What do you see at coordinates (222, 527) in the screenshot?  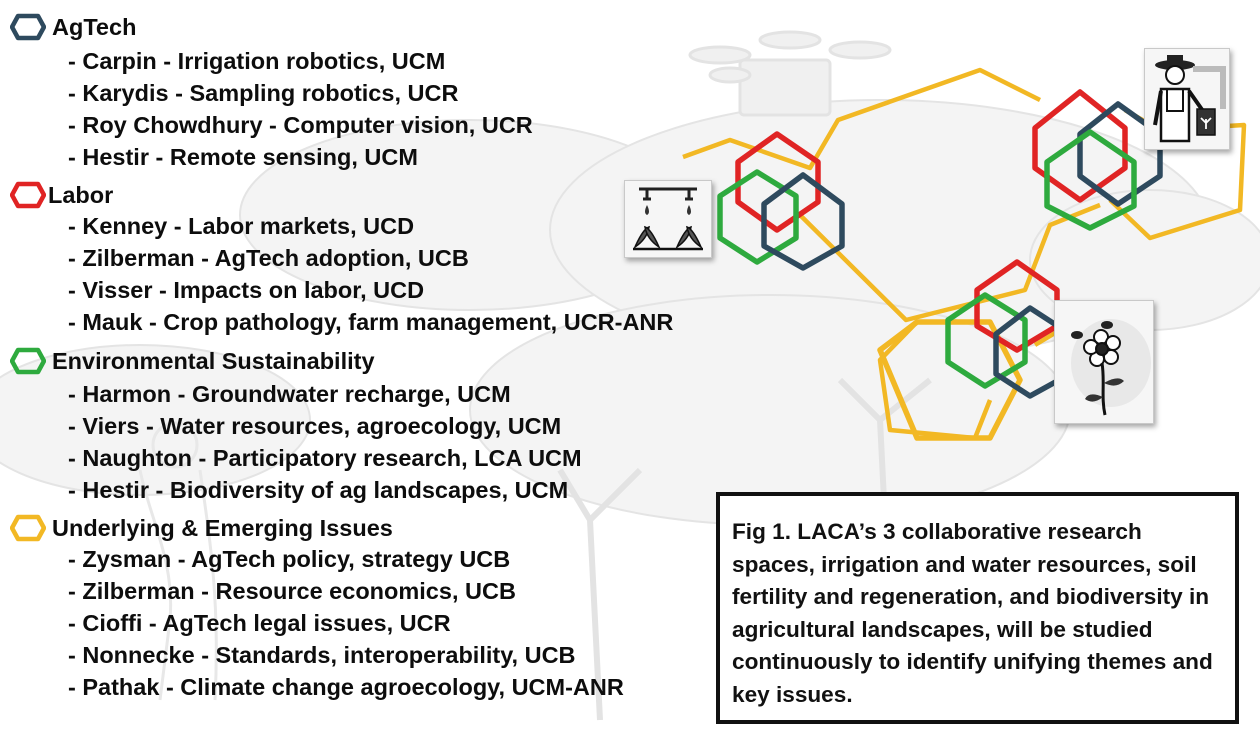 I see `group-title: Underlying & Emerging Issues` at bounding box center [222, 527].